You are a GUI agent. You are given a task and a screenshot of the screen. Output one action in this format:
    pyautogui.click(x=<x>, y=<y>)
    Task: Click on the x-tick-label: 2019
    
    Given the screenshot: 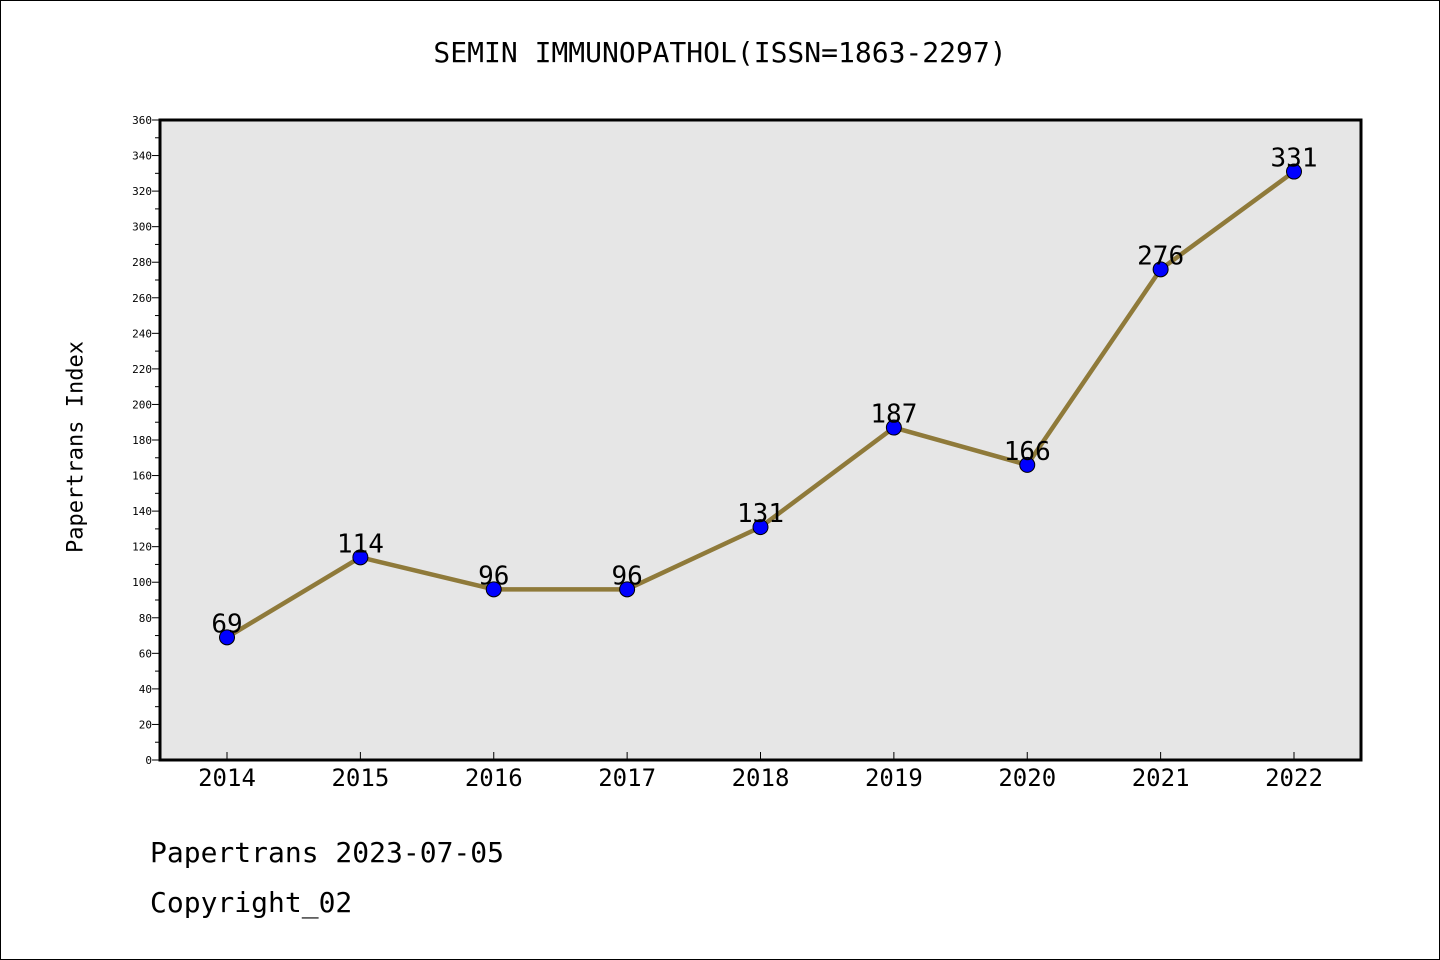 What is the action you would take?
    pyautogui.click(x=894, y=778)
    